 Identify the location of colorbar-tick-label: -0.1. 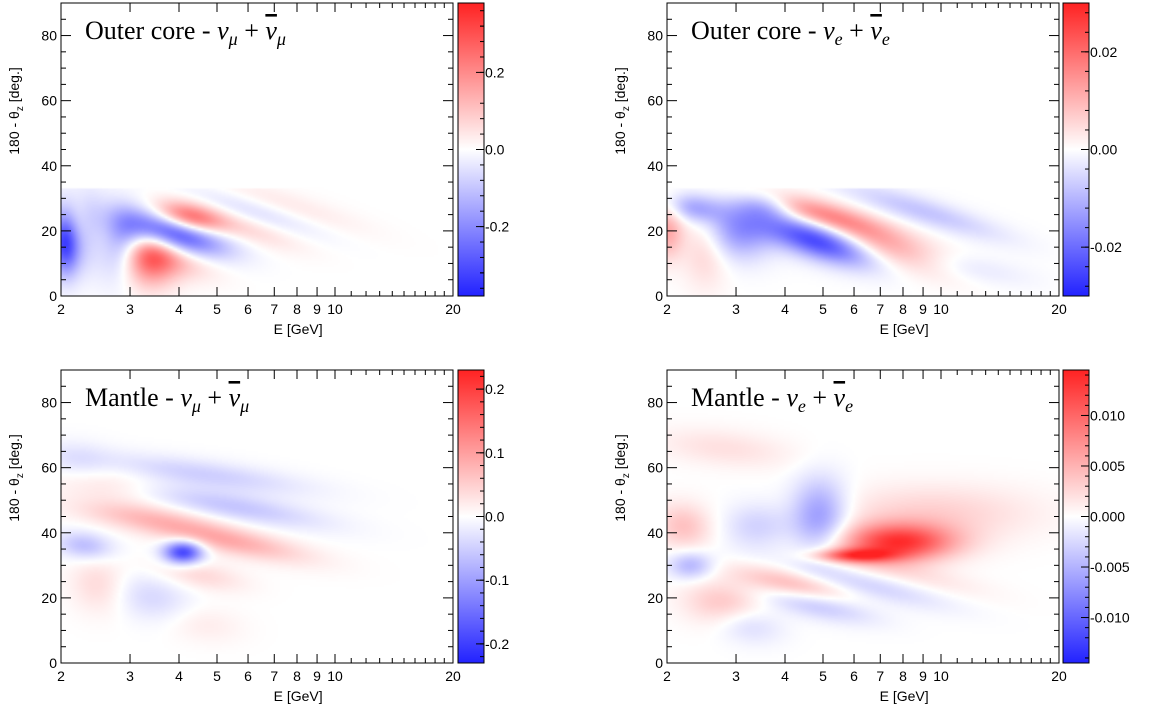
(497, 580).